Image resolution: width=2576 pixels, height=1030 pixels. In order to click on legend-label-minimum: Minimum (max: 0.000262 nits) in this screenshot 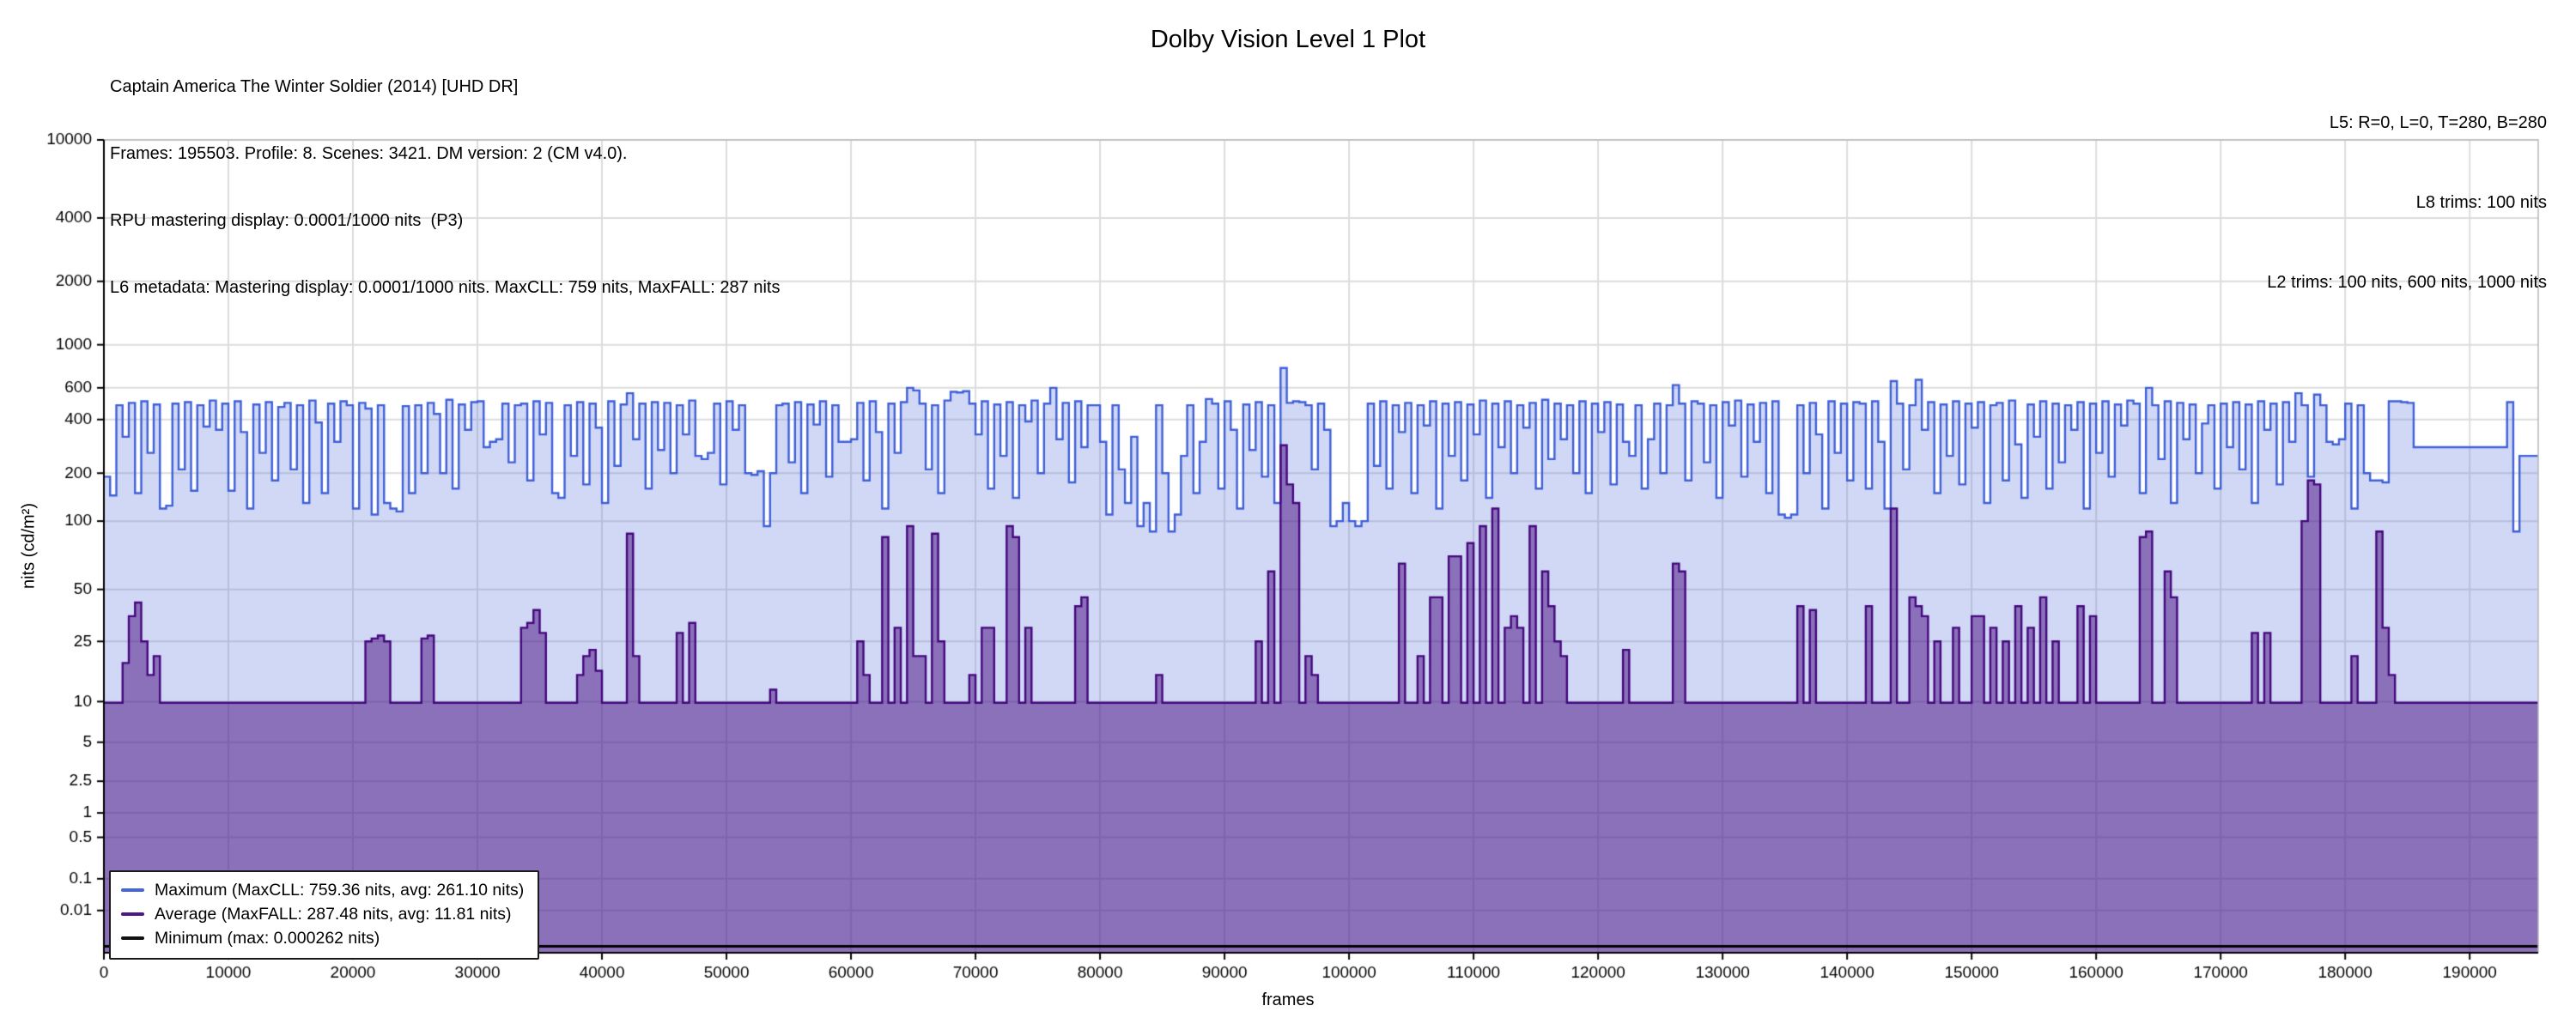, I will do `click(268, 938)`.